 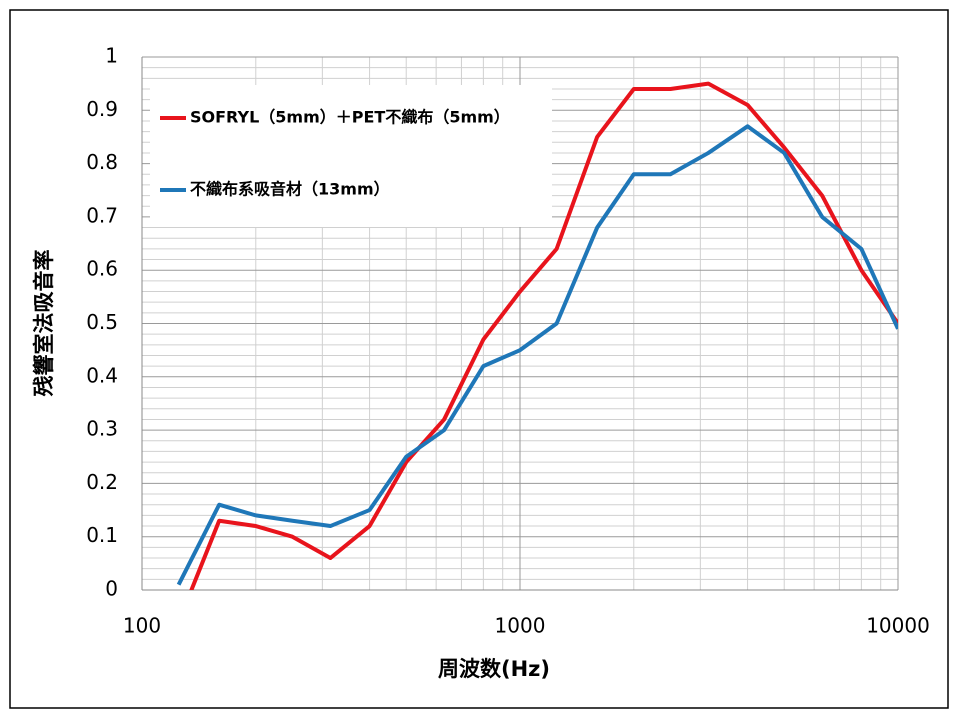 What do you see at coordinates (520, 626) in the screenshot?
I see `x-tick-label: 1000` at bounding box center [520, 626].